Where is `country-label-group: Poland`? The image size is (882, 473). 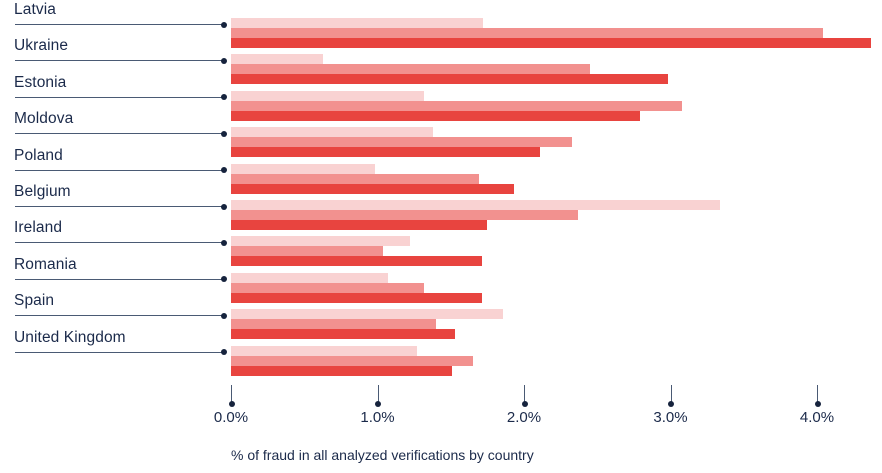
country-label-group: Poland is located at coordinates (120, 163).